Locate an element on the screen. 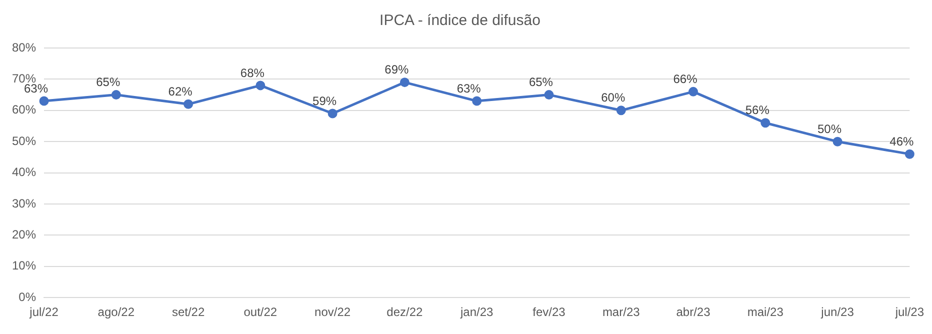 The height and width of the screenshot is (334, 932). x-tick-label: abr/23 is located at coordinates (693, 312).